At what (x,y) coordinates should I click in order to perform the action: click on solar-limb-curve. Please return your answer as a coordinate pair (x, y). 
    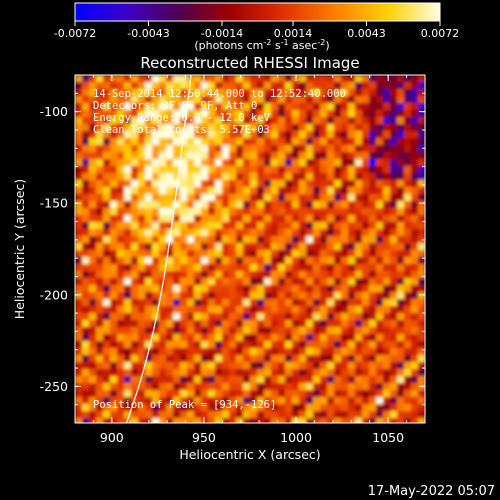
    Looking at the image, I should click on (159, 249).